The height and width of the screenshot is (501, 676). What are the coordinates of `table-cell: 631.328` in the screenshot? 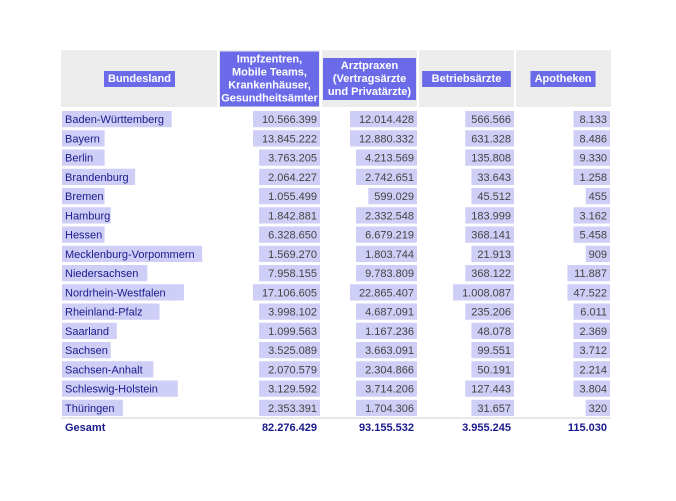 It's located at (491, 139).